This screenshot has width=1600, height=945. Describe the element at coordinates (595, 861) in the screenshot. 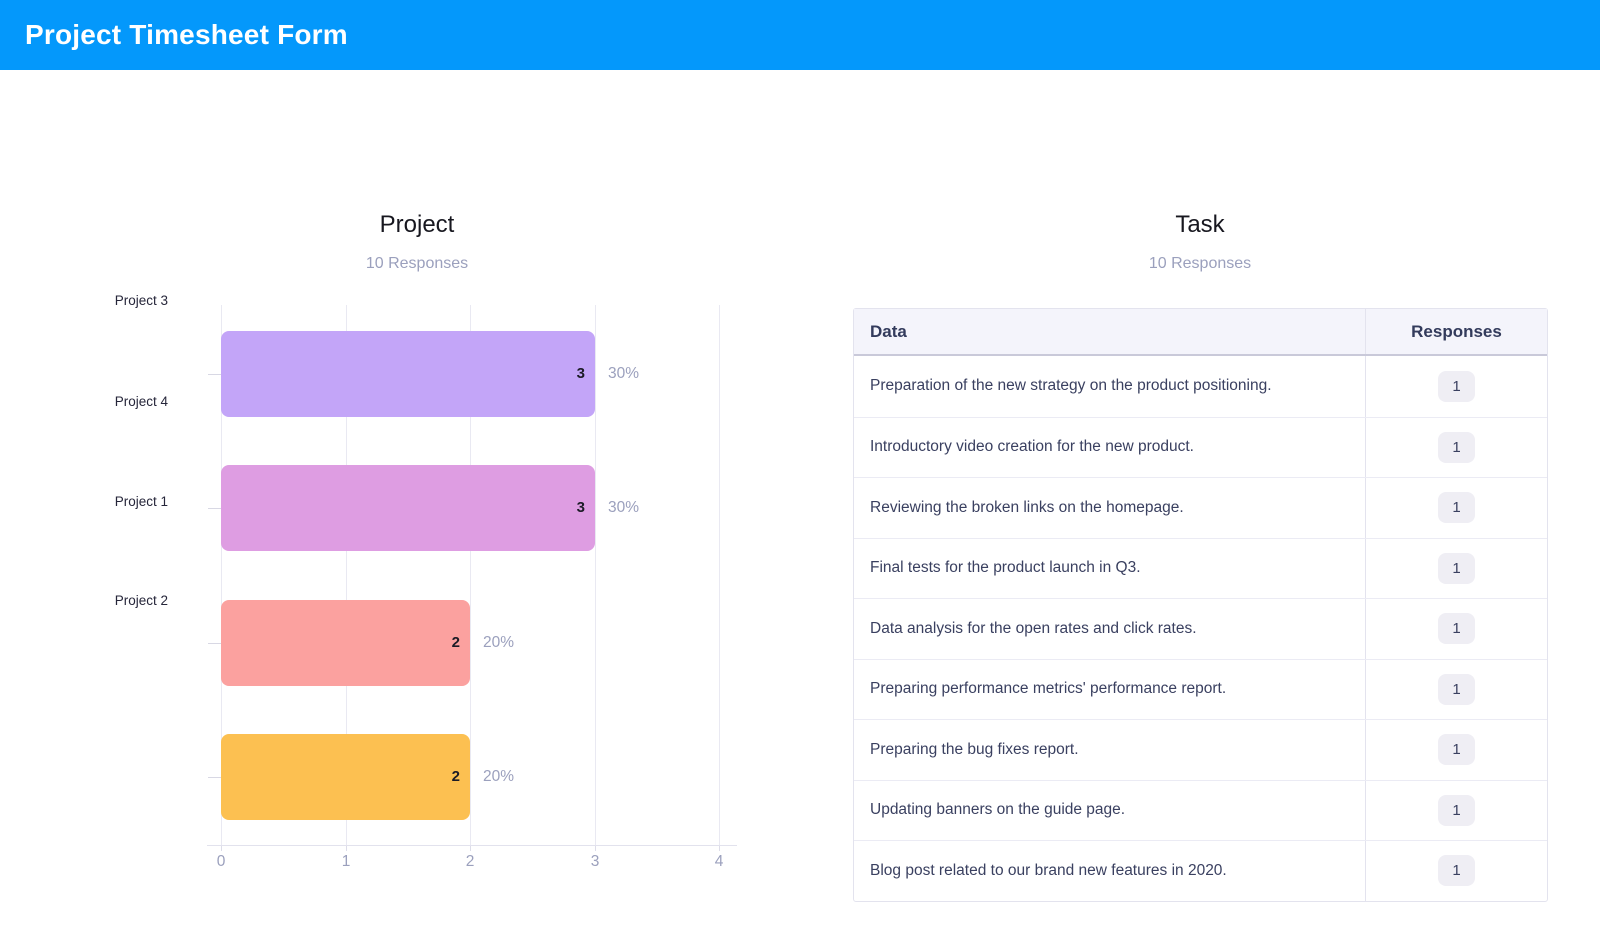

I see `x-axis-tick-label: 3` at that location.